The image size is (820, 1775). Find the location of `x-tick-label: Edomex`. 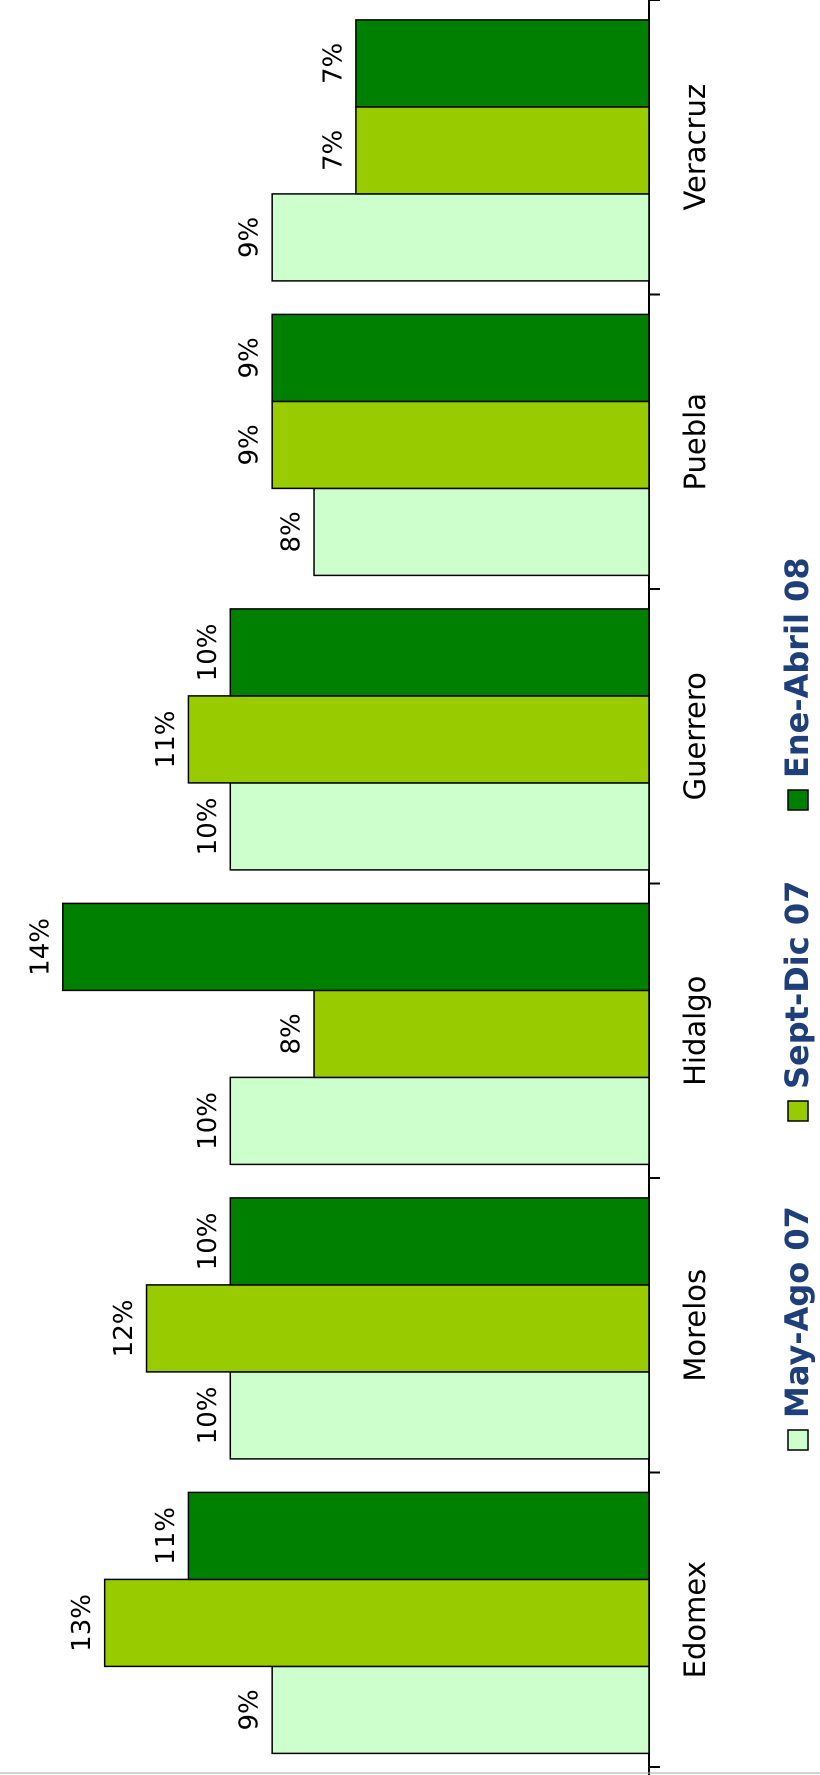

x-tick-label: Edomex is located at coordinates (695, 1619).